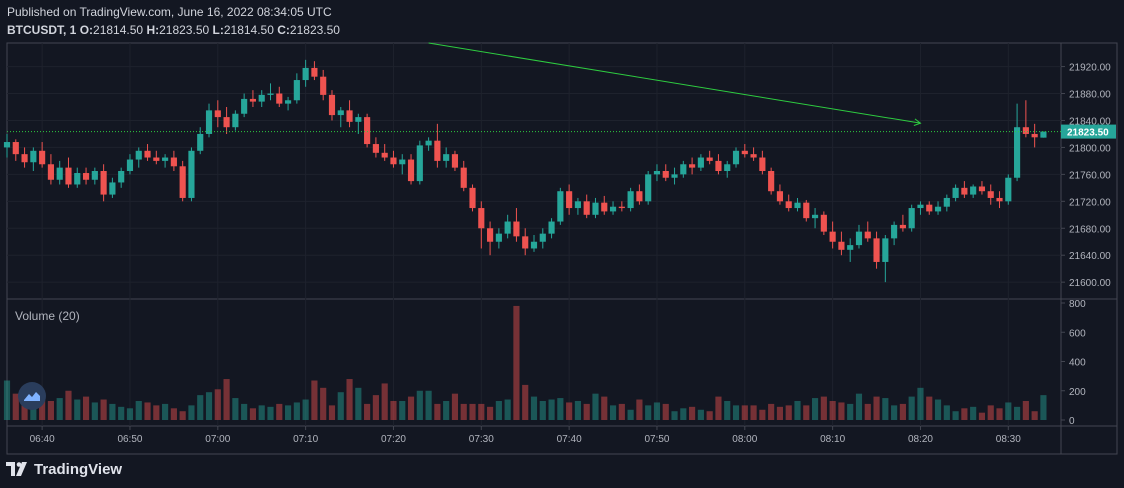  What do you see at coordinates (42, 439) in the screenshot?
I see `time-tick-label: 06:40` at bounding box center [42, 439].